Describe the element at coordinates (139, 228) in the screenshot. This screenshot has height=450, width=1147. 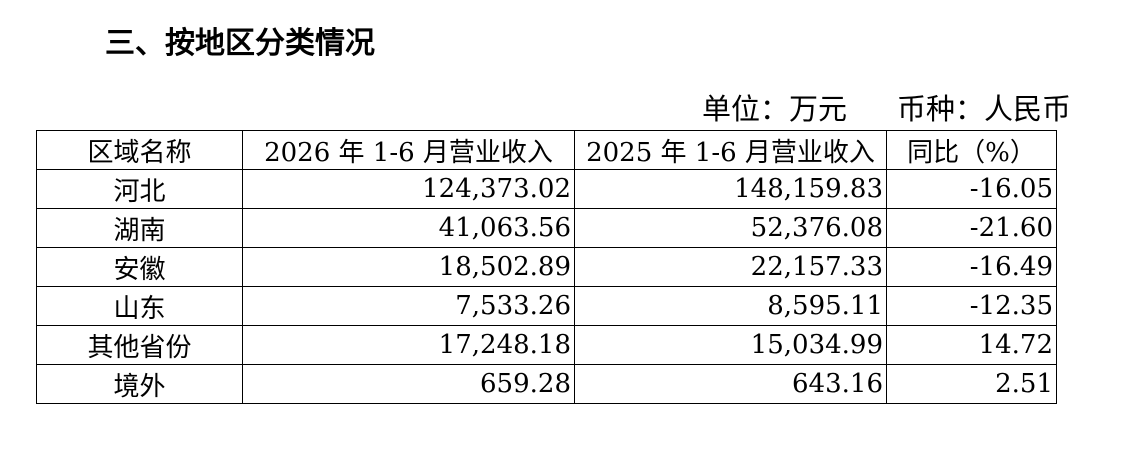
I see `region-cell: 湖南` at that location.